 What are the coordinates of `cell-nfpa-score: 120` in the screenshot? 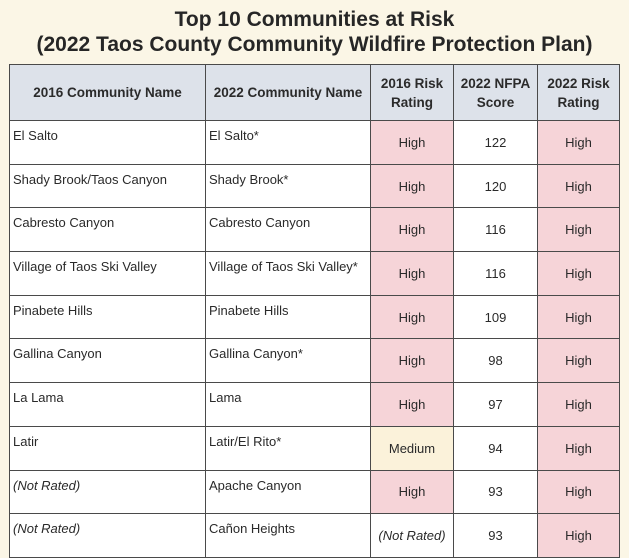 It's located at (495, 186).